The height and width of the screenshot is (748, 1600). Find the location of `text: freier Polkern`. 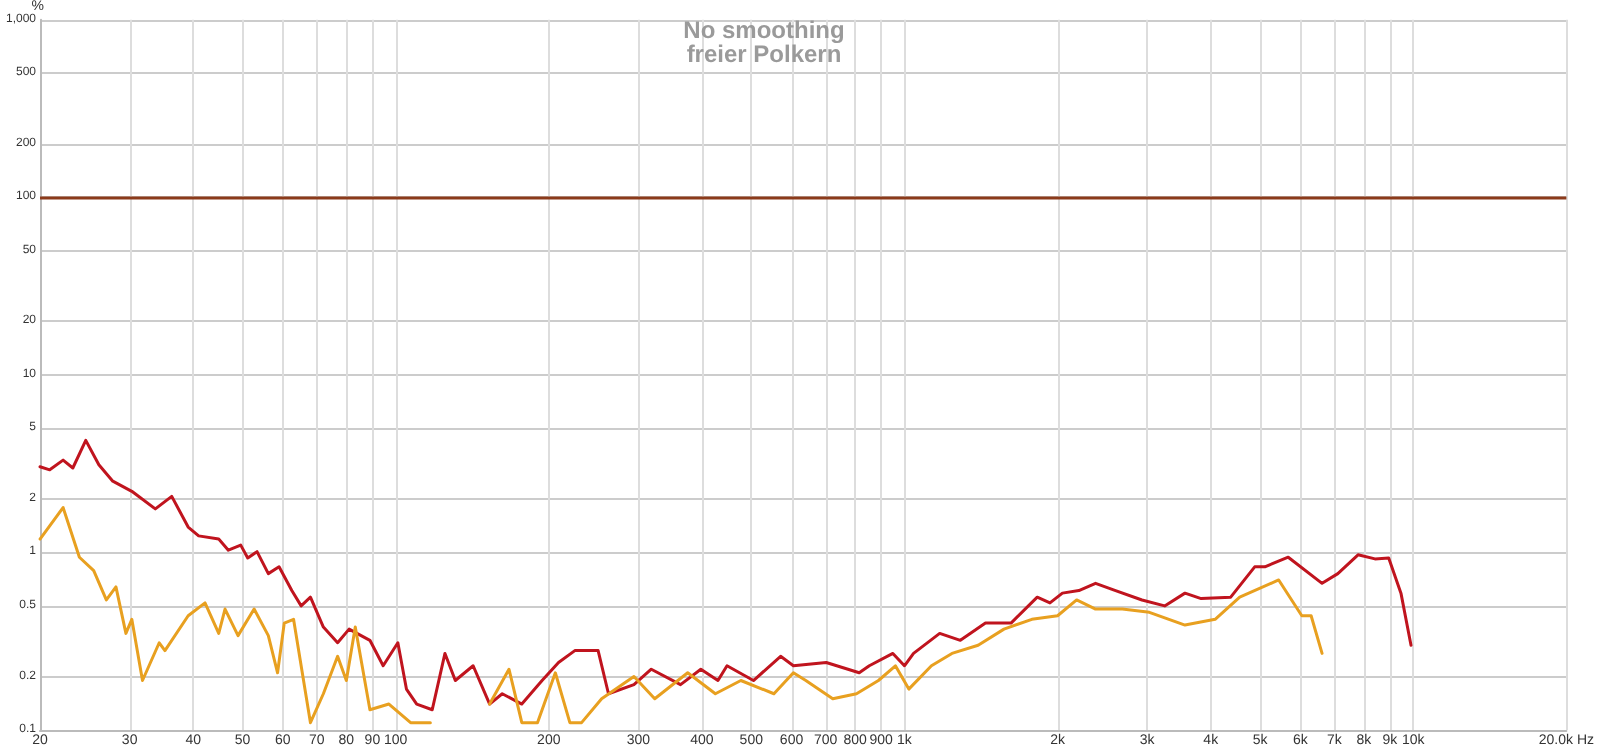

text: freier Polkern is located at coordinates (764, 54).